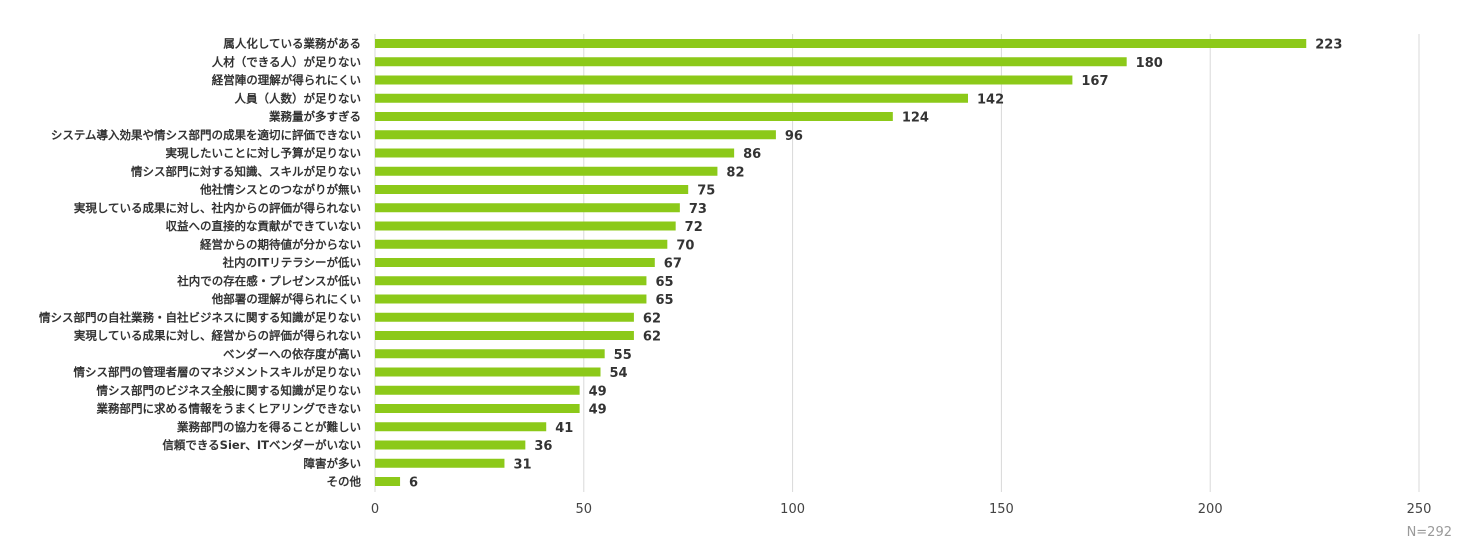 The image size is (1470, 554). What do you see at coordinates (298, 98) in the screenshot?
I see `category-label: 人員（人数）が足りない` at bounding box center [298, 98].